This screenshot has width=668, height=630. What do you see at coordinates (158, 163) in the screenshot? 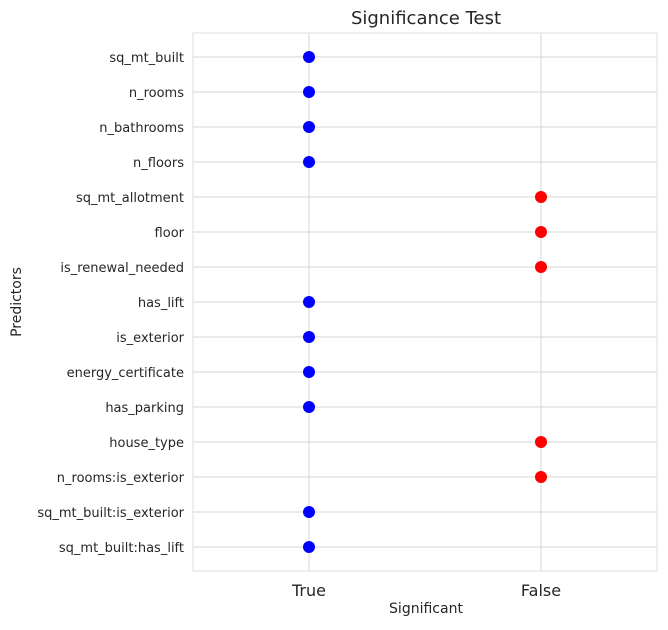
I see `y-tick-label: n_floors` at bounding box center [158, 163].